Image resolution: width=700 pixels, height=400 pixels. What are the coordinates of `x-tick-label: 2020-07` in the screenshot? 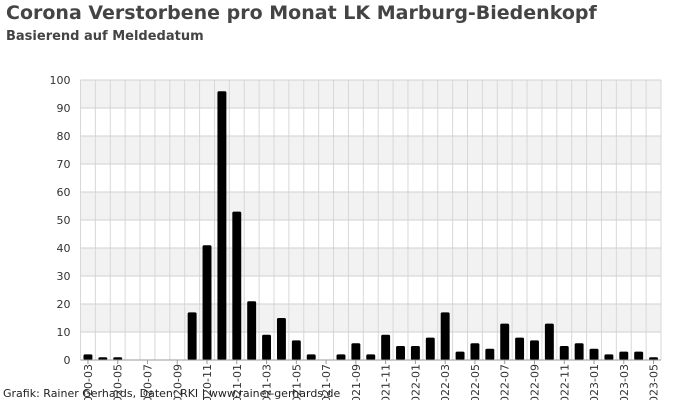 It's located at (147, 382).